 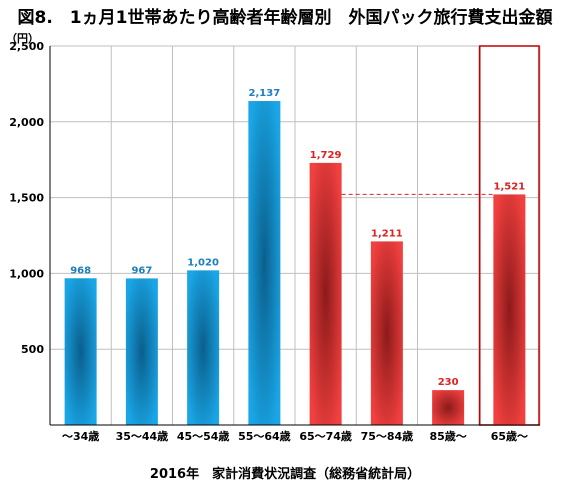 What do you see at coordinates (142, 436) in the screenshot?
I see `x-tick-label: 35～44歳` at bounding box center [142, 436].